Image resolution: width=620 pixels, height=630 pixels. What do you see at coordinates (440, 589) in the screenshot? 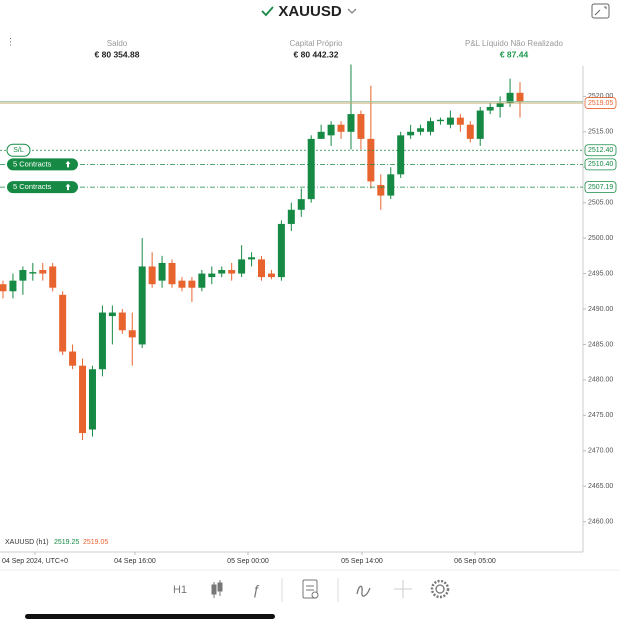
I see `settings-button` at bounding box center [440, 589].